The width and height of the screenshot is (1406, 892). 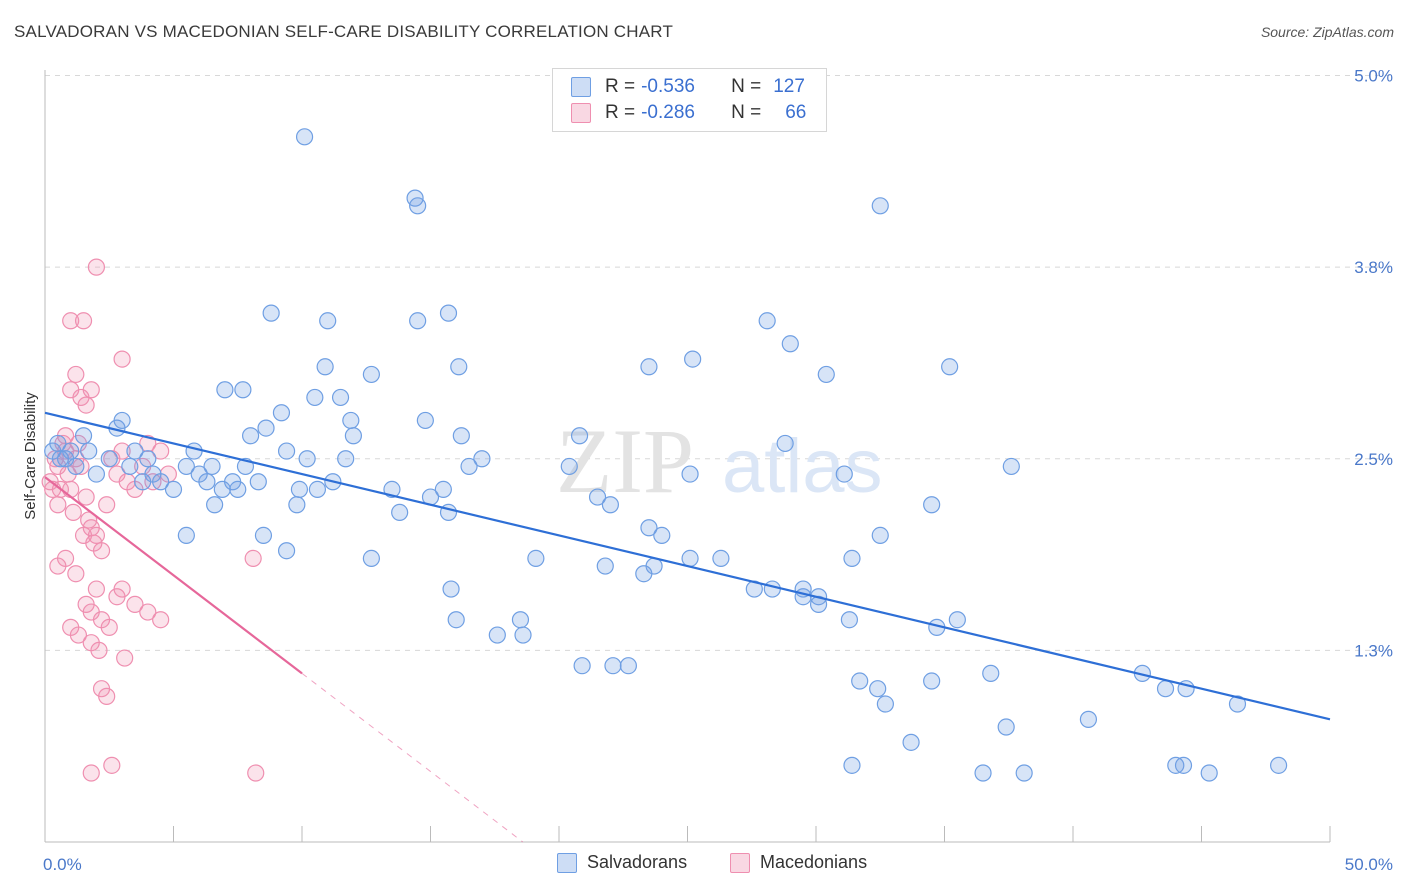 What do you see at coordinates (1373, 76) in the screenshot?
I see `y-tick-label: 5.0%` at bounding box center [1373, 76].